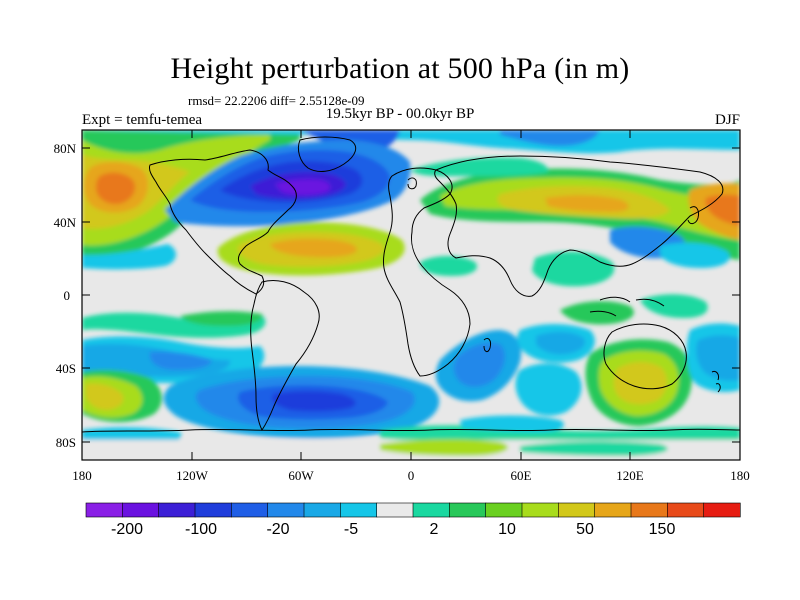 This screenshot has height=600, width=800. Describe the element at coordinates (662, 529) in the screenshot. I see `colorbar-label: 150` at that location.